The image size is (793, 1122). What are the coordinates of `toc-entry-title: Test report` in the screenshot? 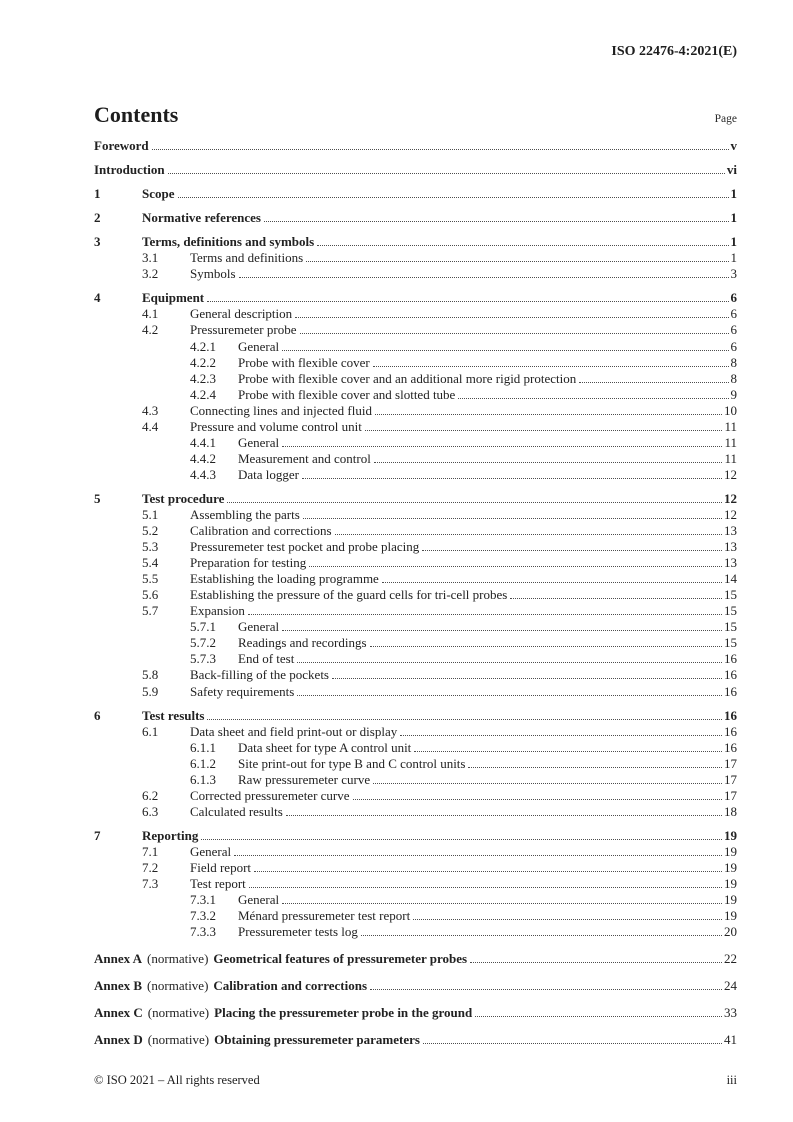 It's located at (218, 884).